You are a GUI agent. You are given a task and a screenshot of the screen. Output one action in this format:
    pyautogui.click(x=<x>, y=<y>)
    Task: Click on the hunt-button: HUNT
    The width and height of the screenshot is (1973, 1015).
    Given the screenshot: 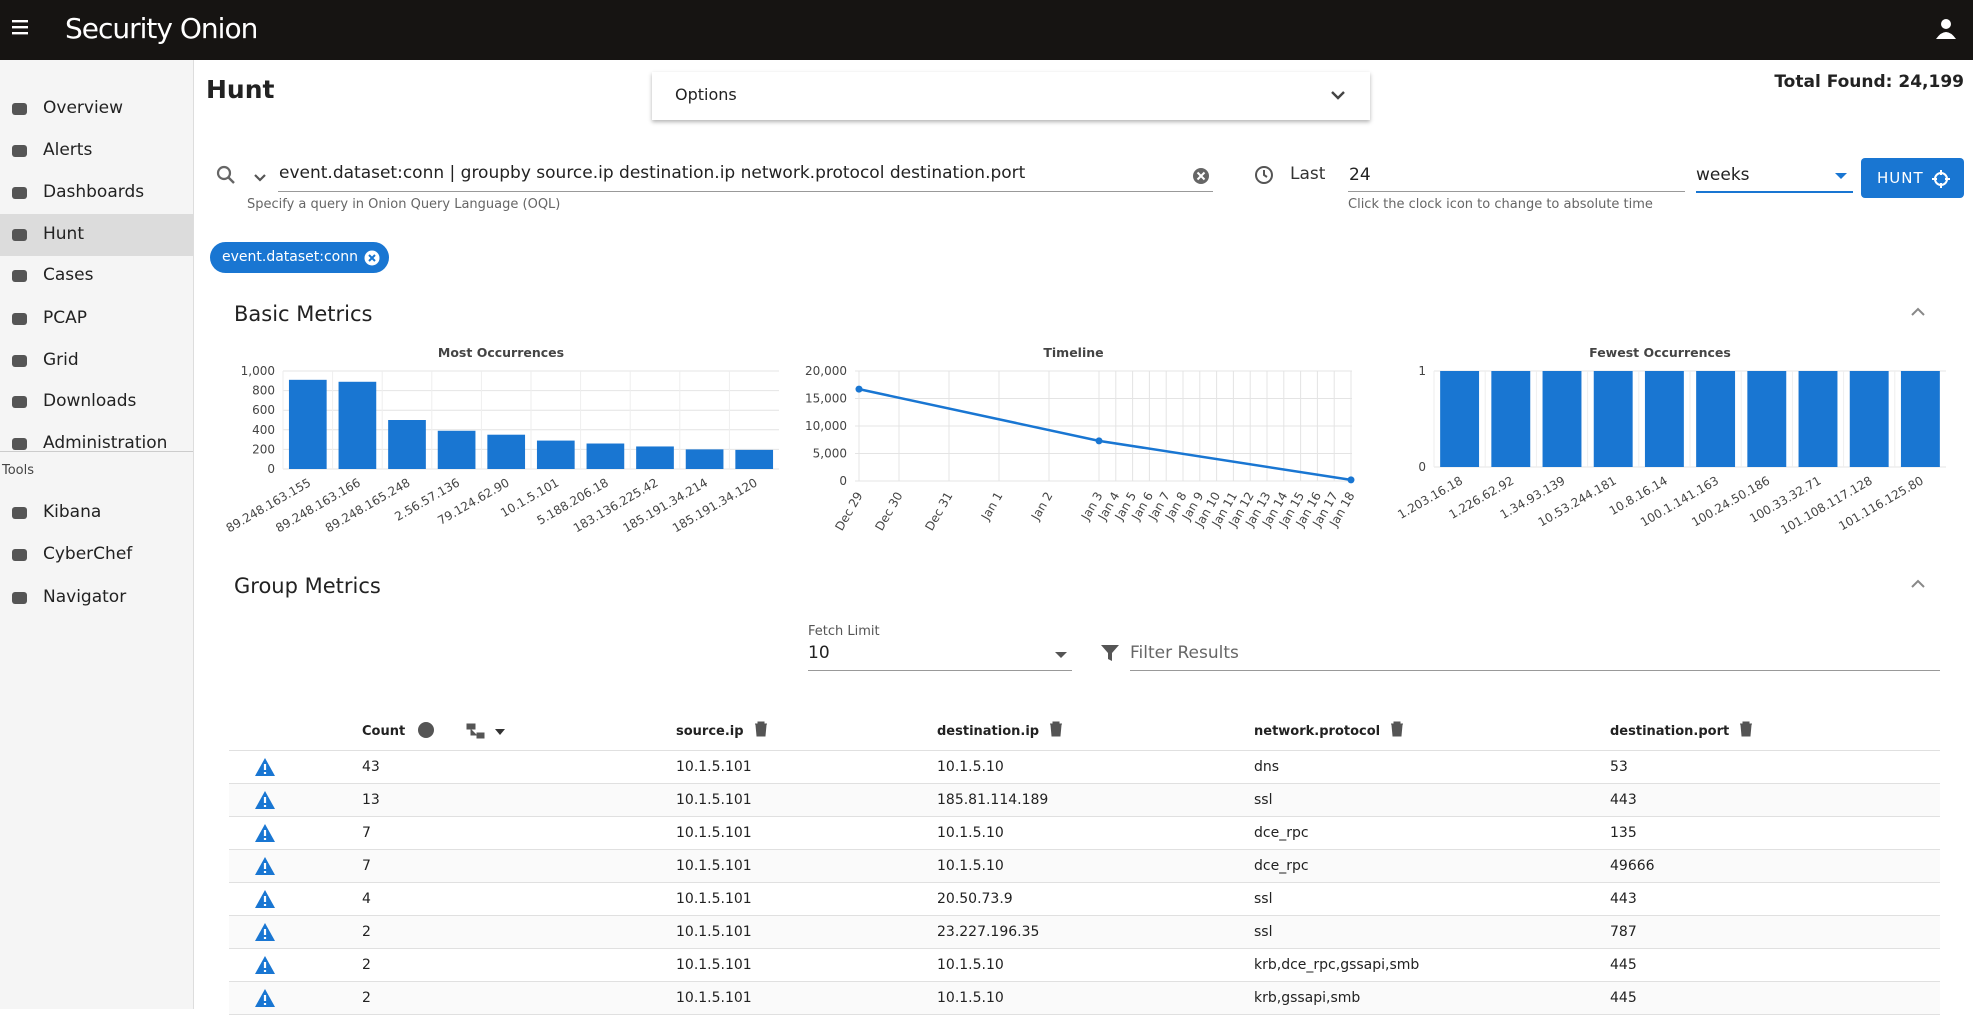 What is the action you would take?
    pyautogui.click(x=1912, y=178)
    